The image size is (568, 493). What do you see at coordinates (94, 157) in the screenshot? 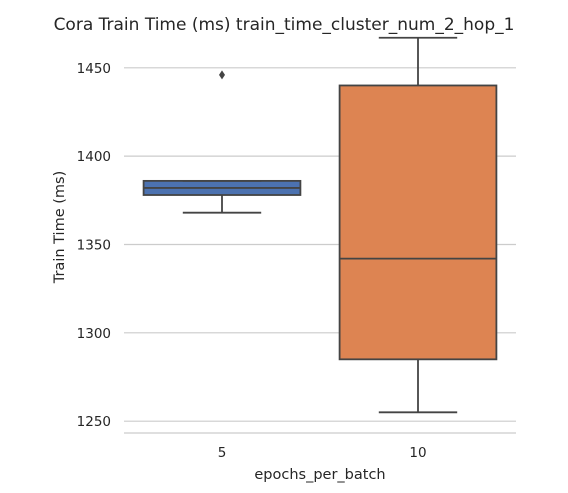
I see `y-tick-label: 1400` at bounding box center [94, 157].